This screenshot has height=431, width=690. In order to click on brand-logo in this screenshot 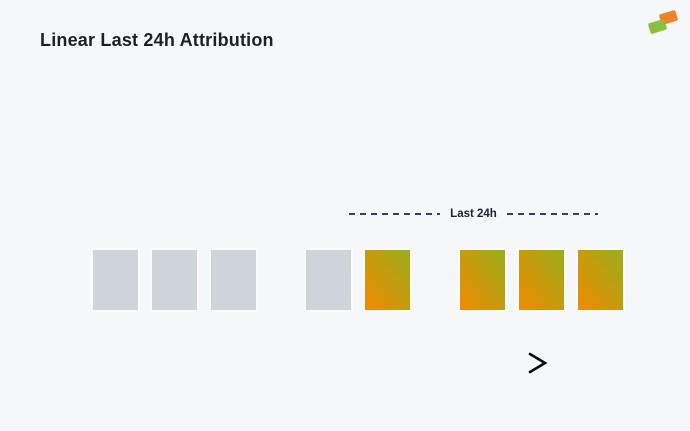, I will do `click(661, 23)`.